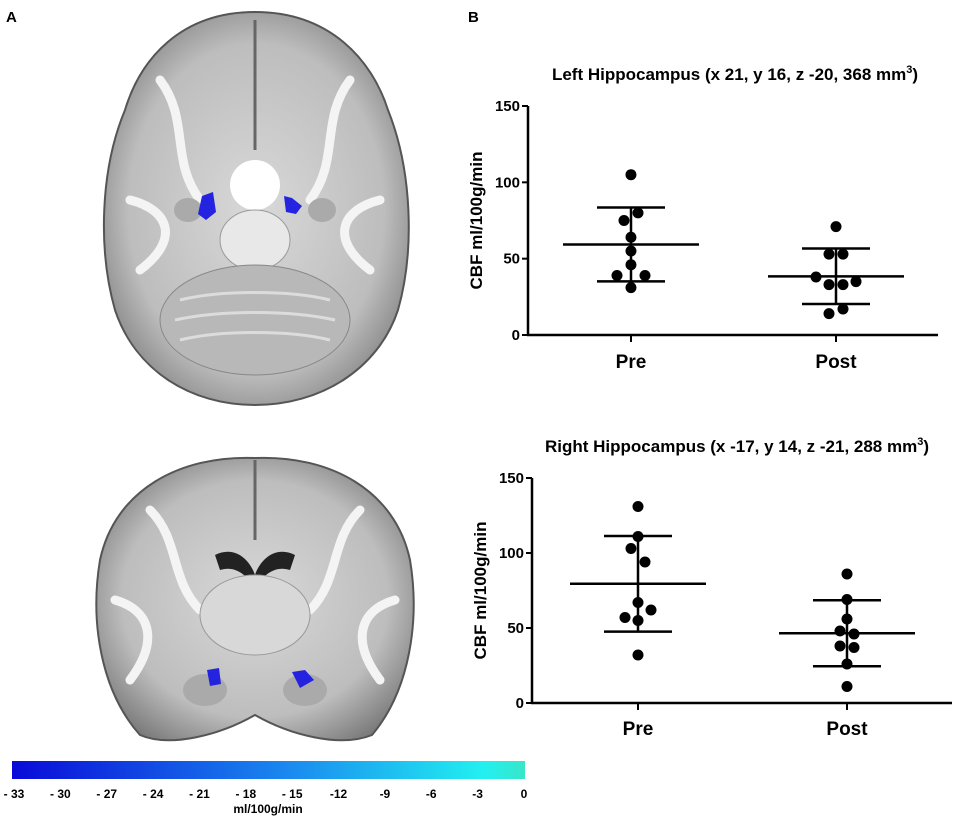 The width and height of the screenshot is (980, 824). I want to click on coronal-brain-slice, so click(255, 599).